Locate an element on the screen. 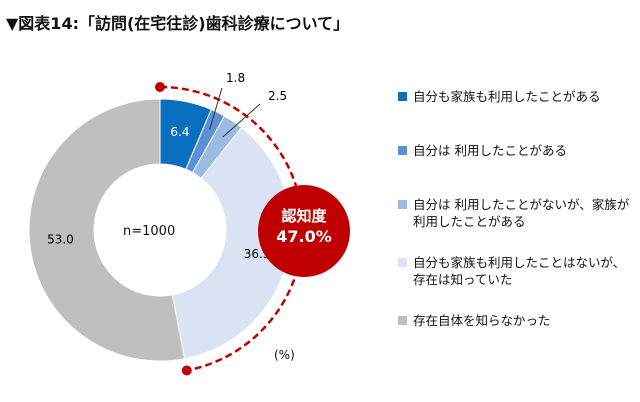  data-label: 6.4 is located at coordinates (179, 132).